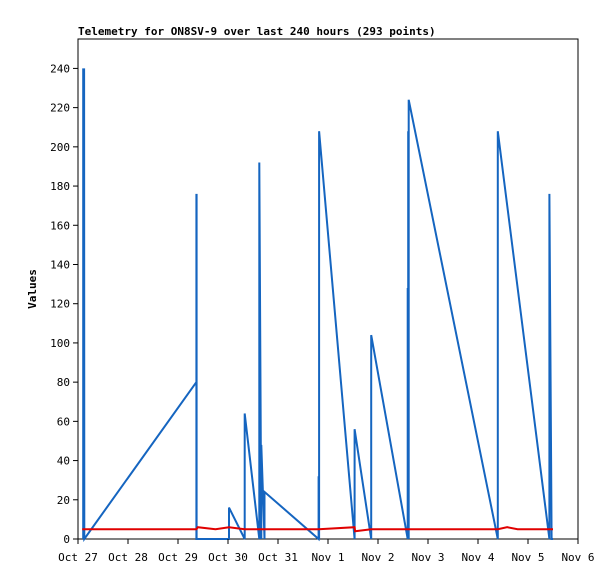  Describe the element at coordinates (60, 108) in the screenshot. I see `y-tick-label: 220` at that location.